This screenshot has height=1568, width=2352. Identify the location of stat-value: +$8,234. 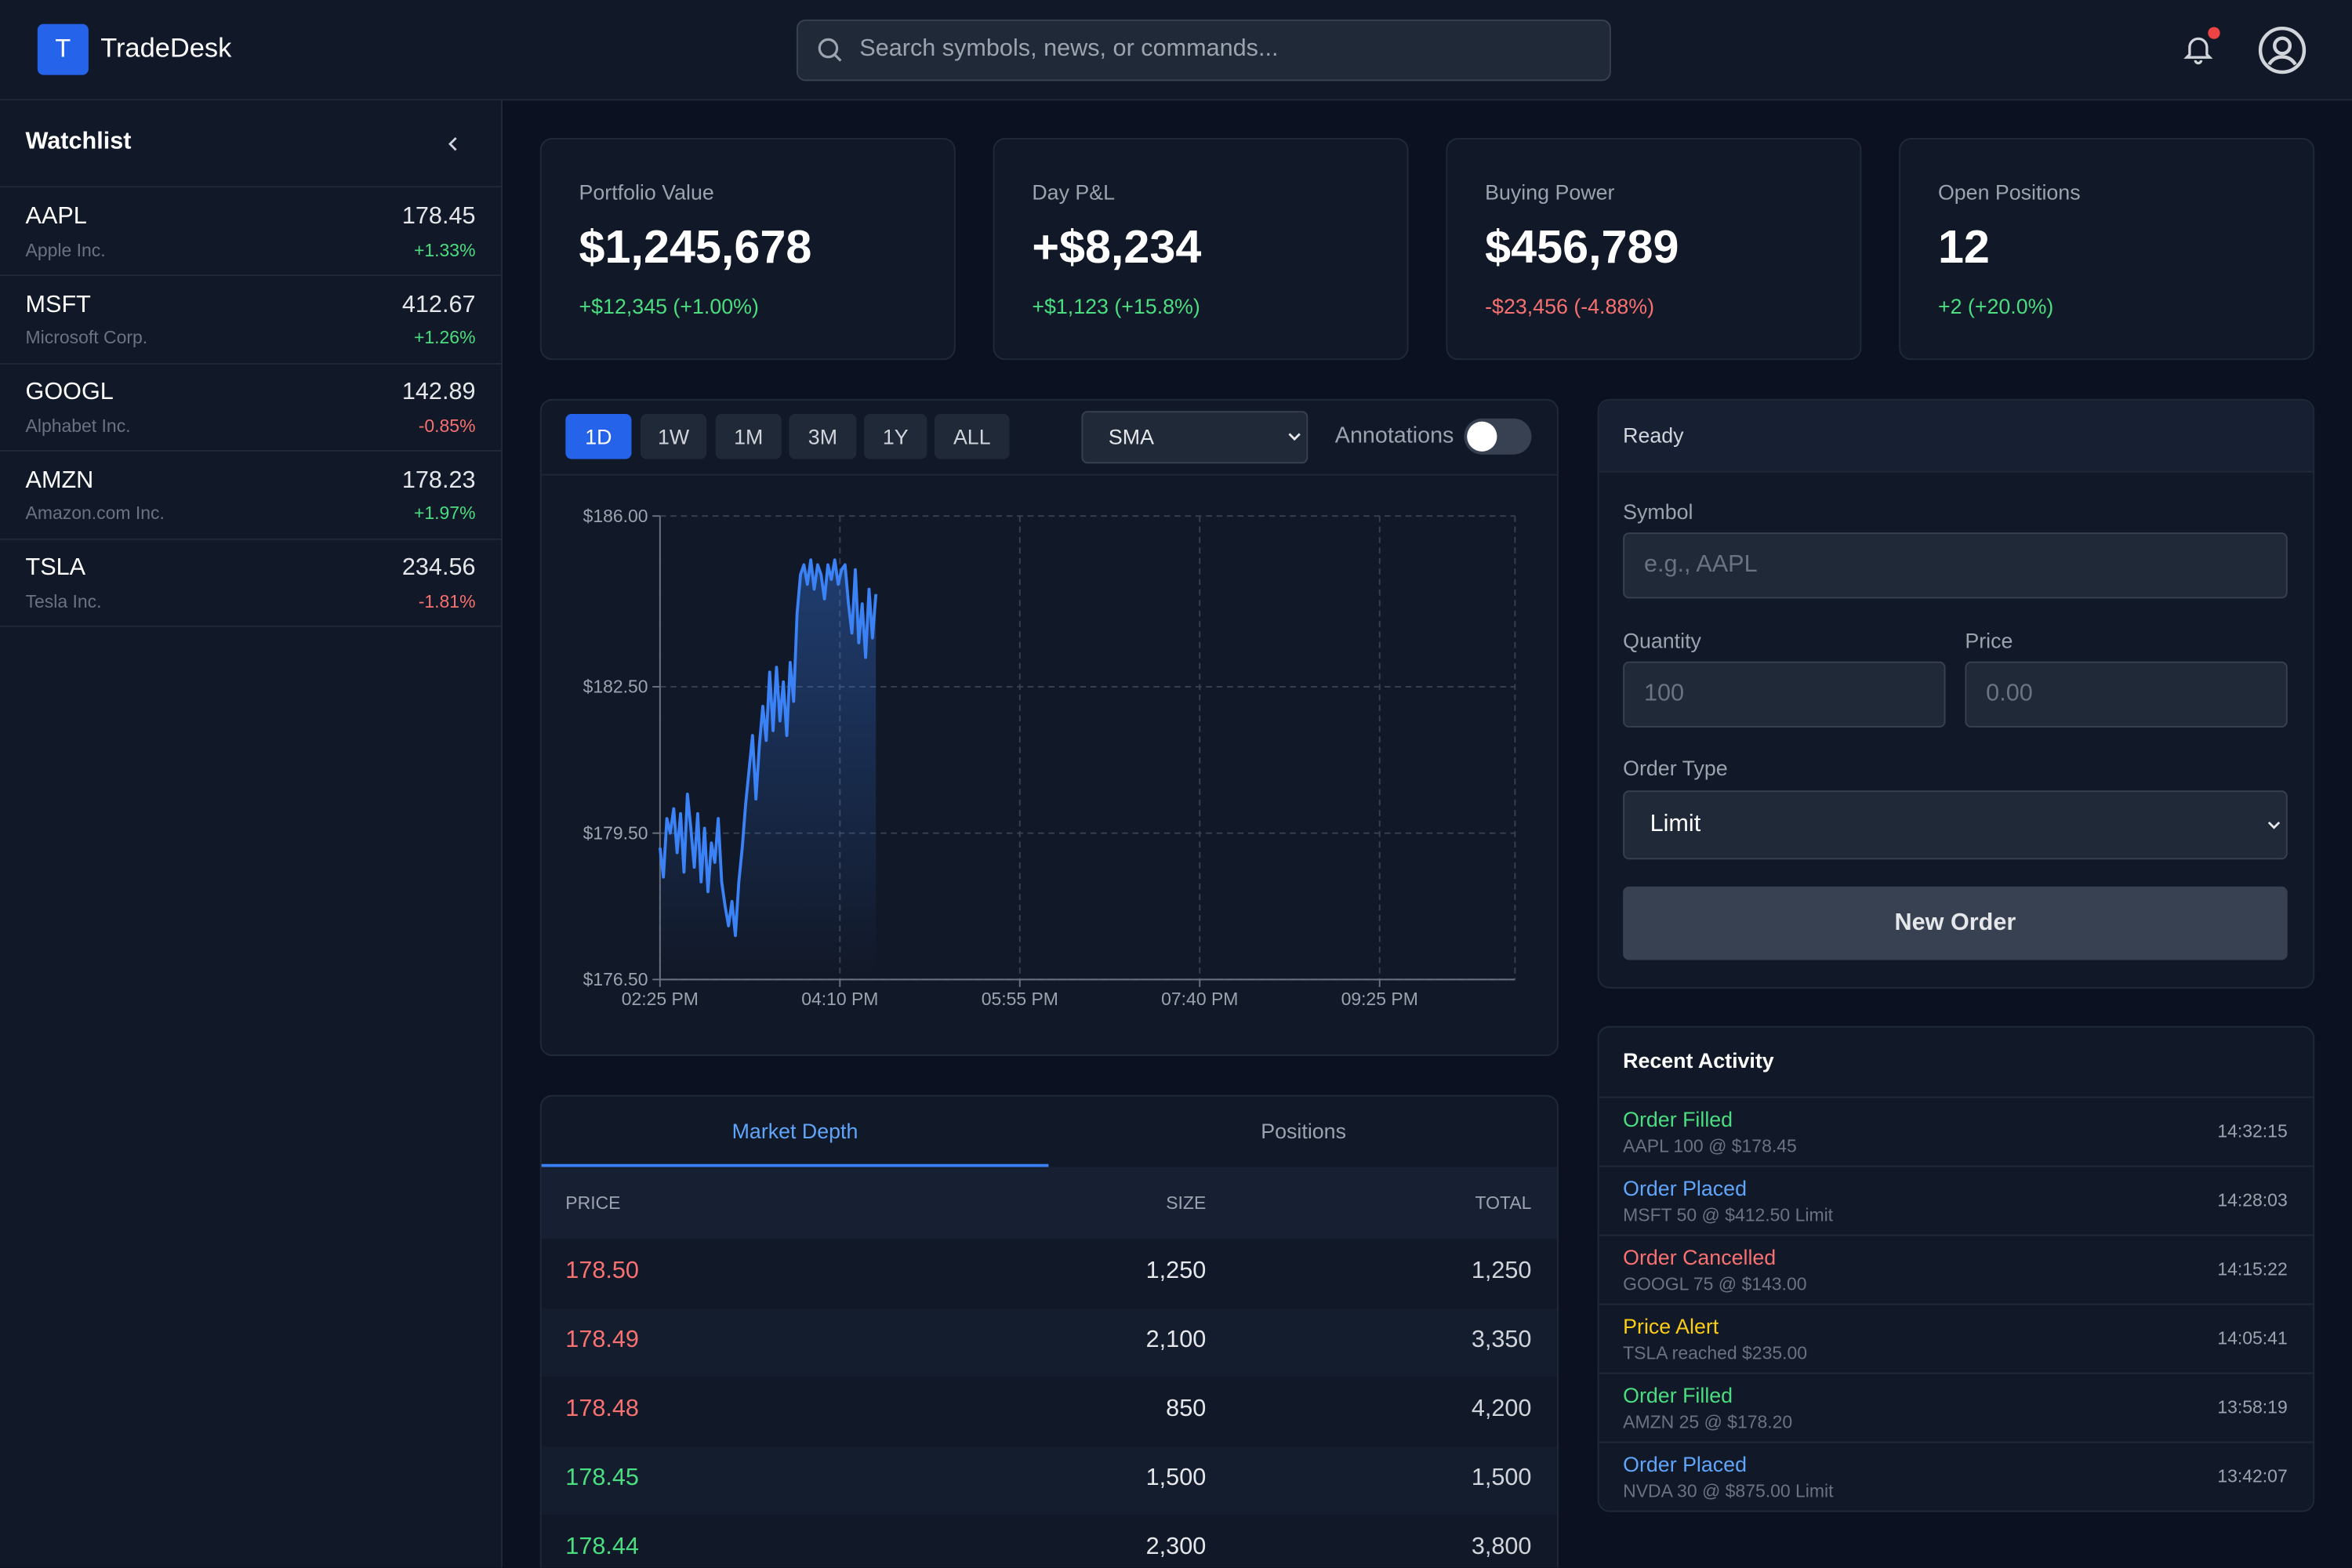
(1117, 247).